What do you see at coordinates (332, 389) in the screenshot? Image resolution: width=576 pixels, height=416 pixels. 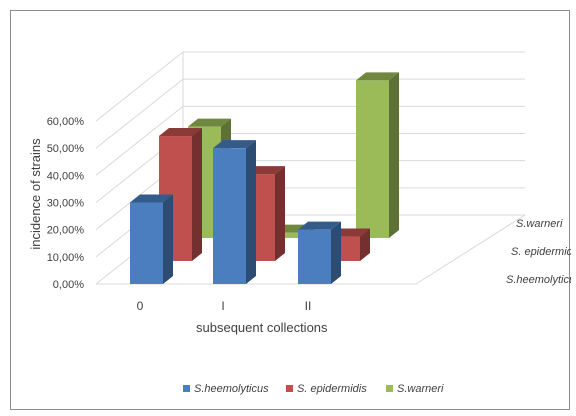 I see `legend-label: S. epidermidis` at bounding box center [332, 389].